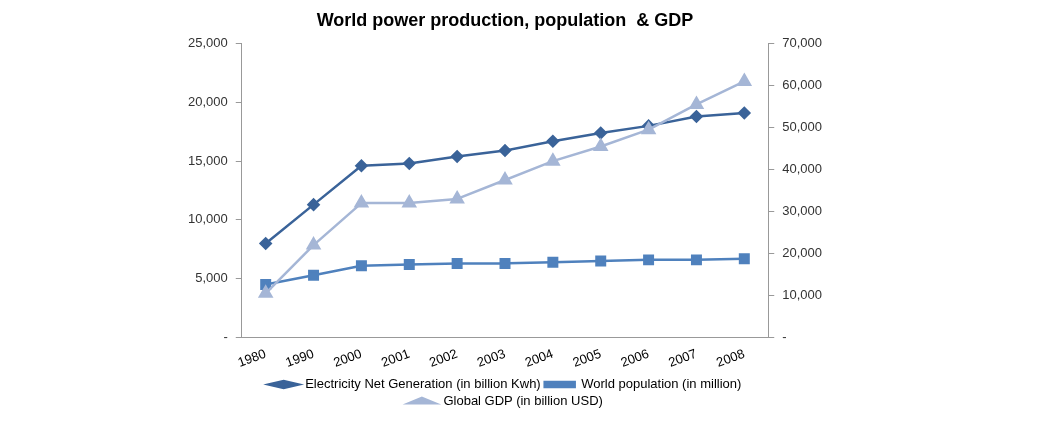 This screenshot has width=1060, height=423. I want to click on y2-tick-label: 70,000, so click(802, 43).